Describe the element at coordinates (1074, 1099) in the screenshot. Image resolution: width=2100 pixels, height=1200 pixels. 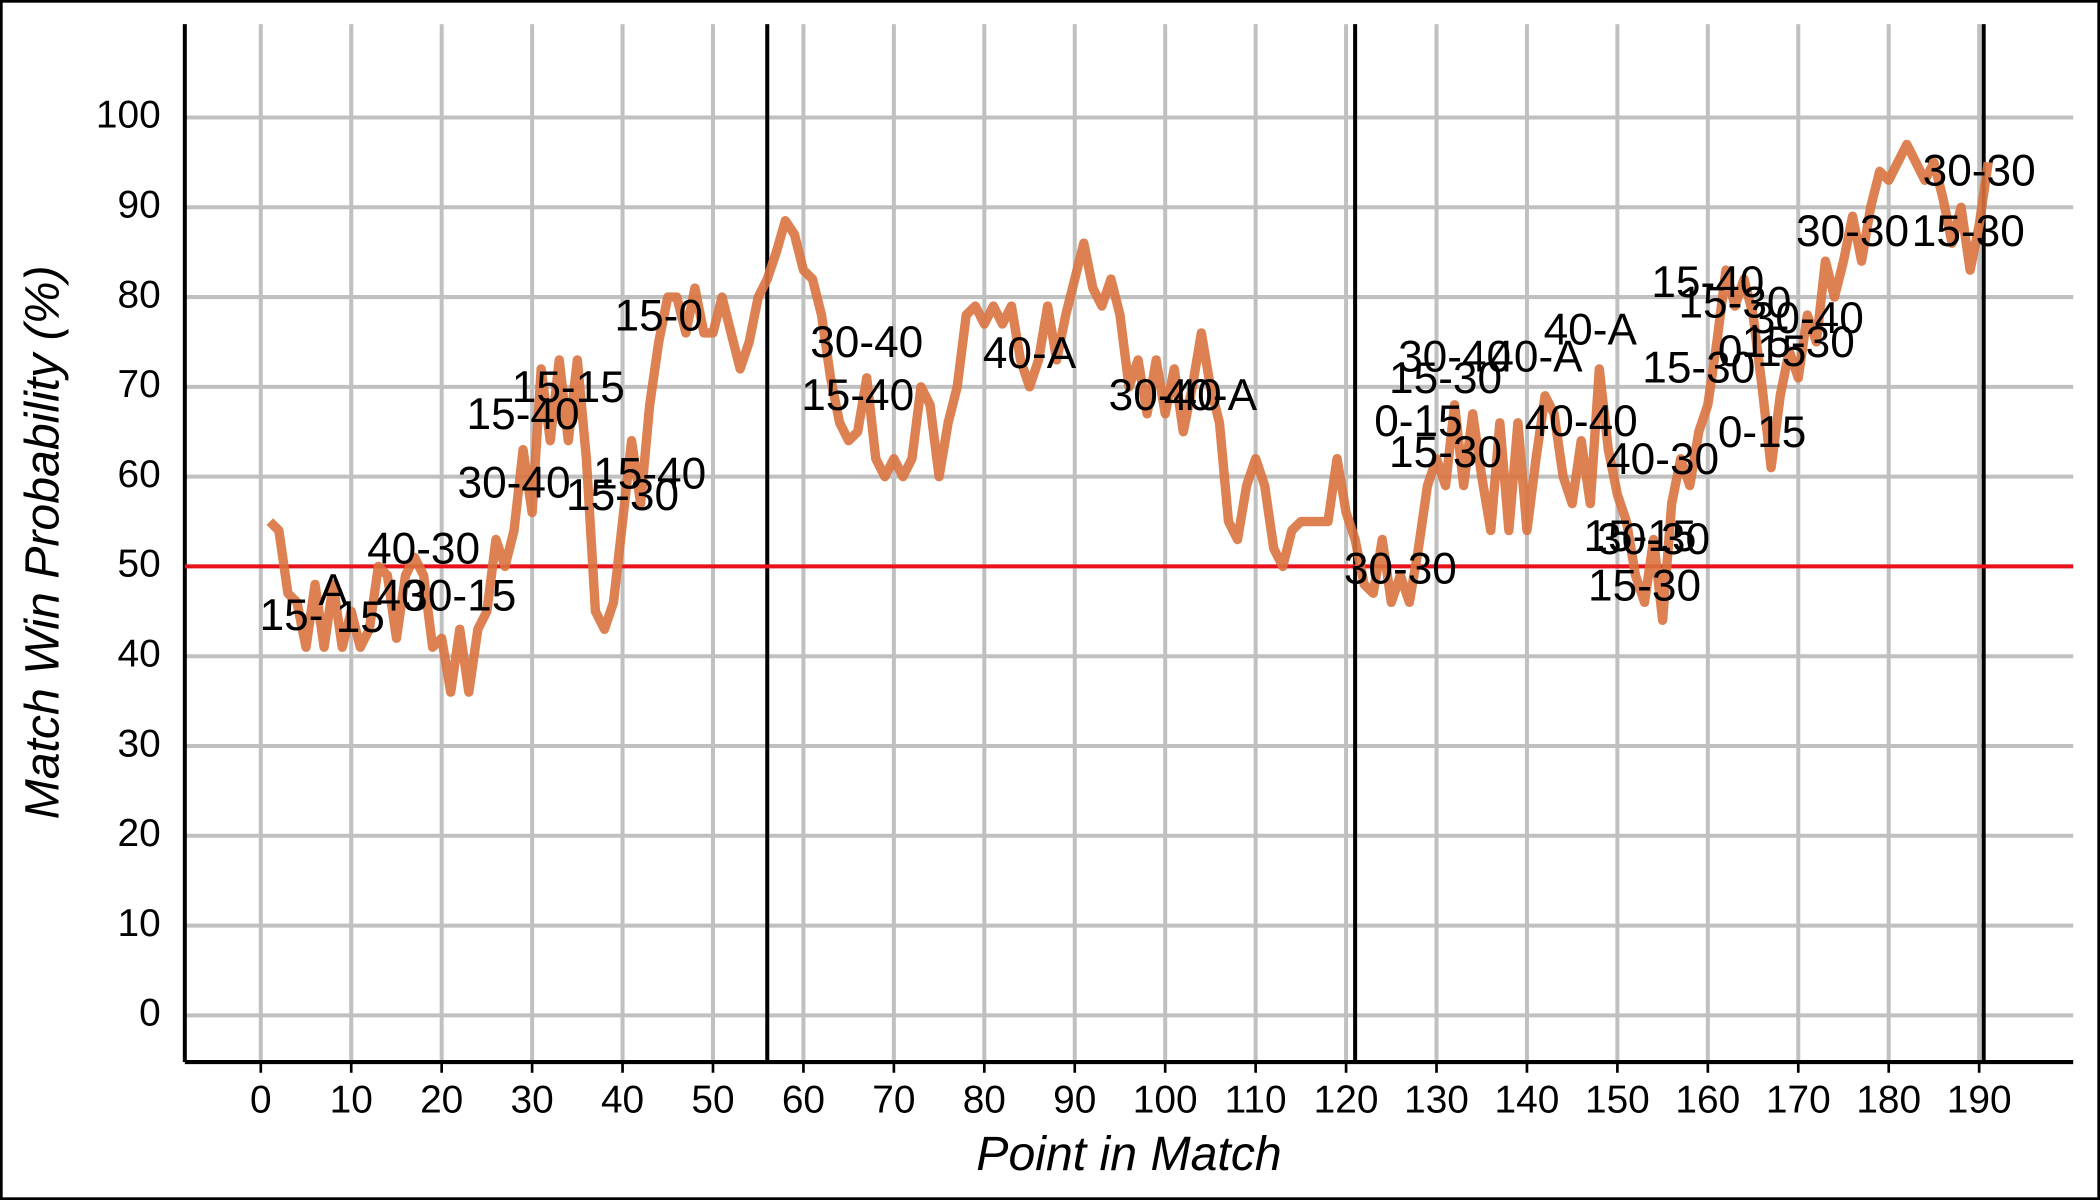
I see `x-tick-label: 90` at that location.